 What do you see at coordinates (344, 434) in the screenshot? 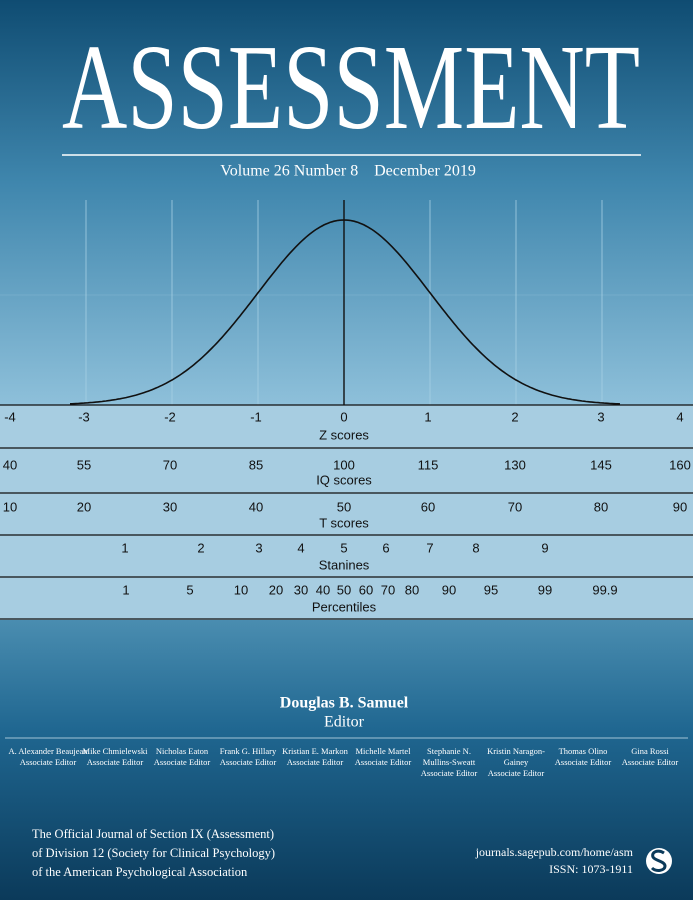
I see `scale-name: Z scores` at bounding box center [344, 434].